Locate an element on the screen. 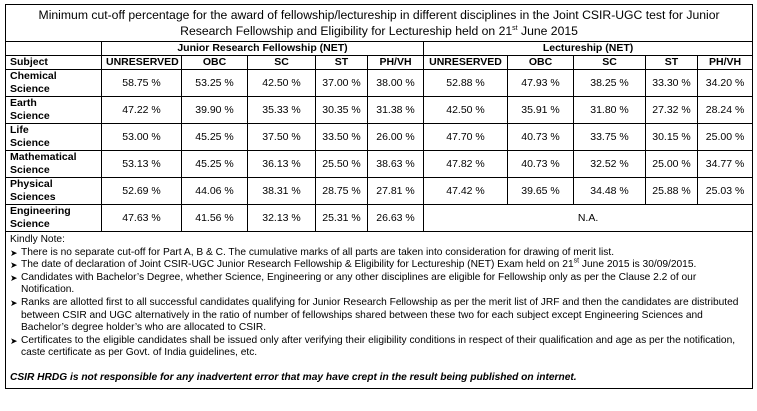 Image resolution: width=757 pixels, height=411 pixels. table-cell: 26.00 % is located at coordinates (395, 137).